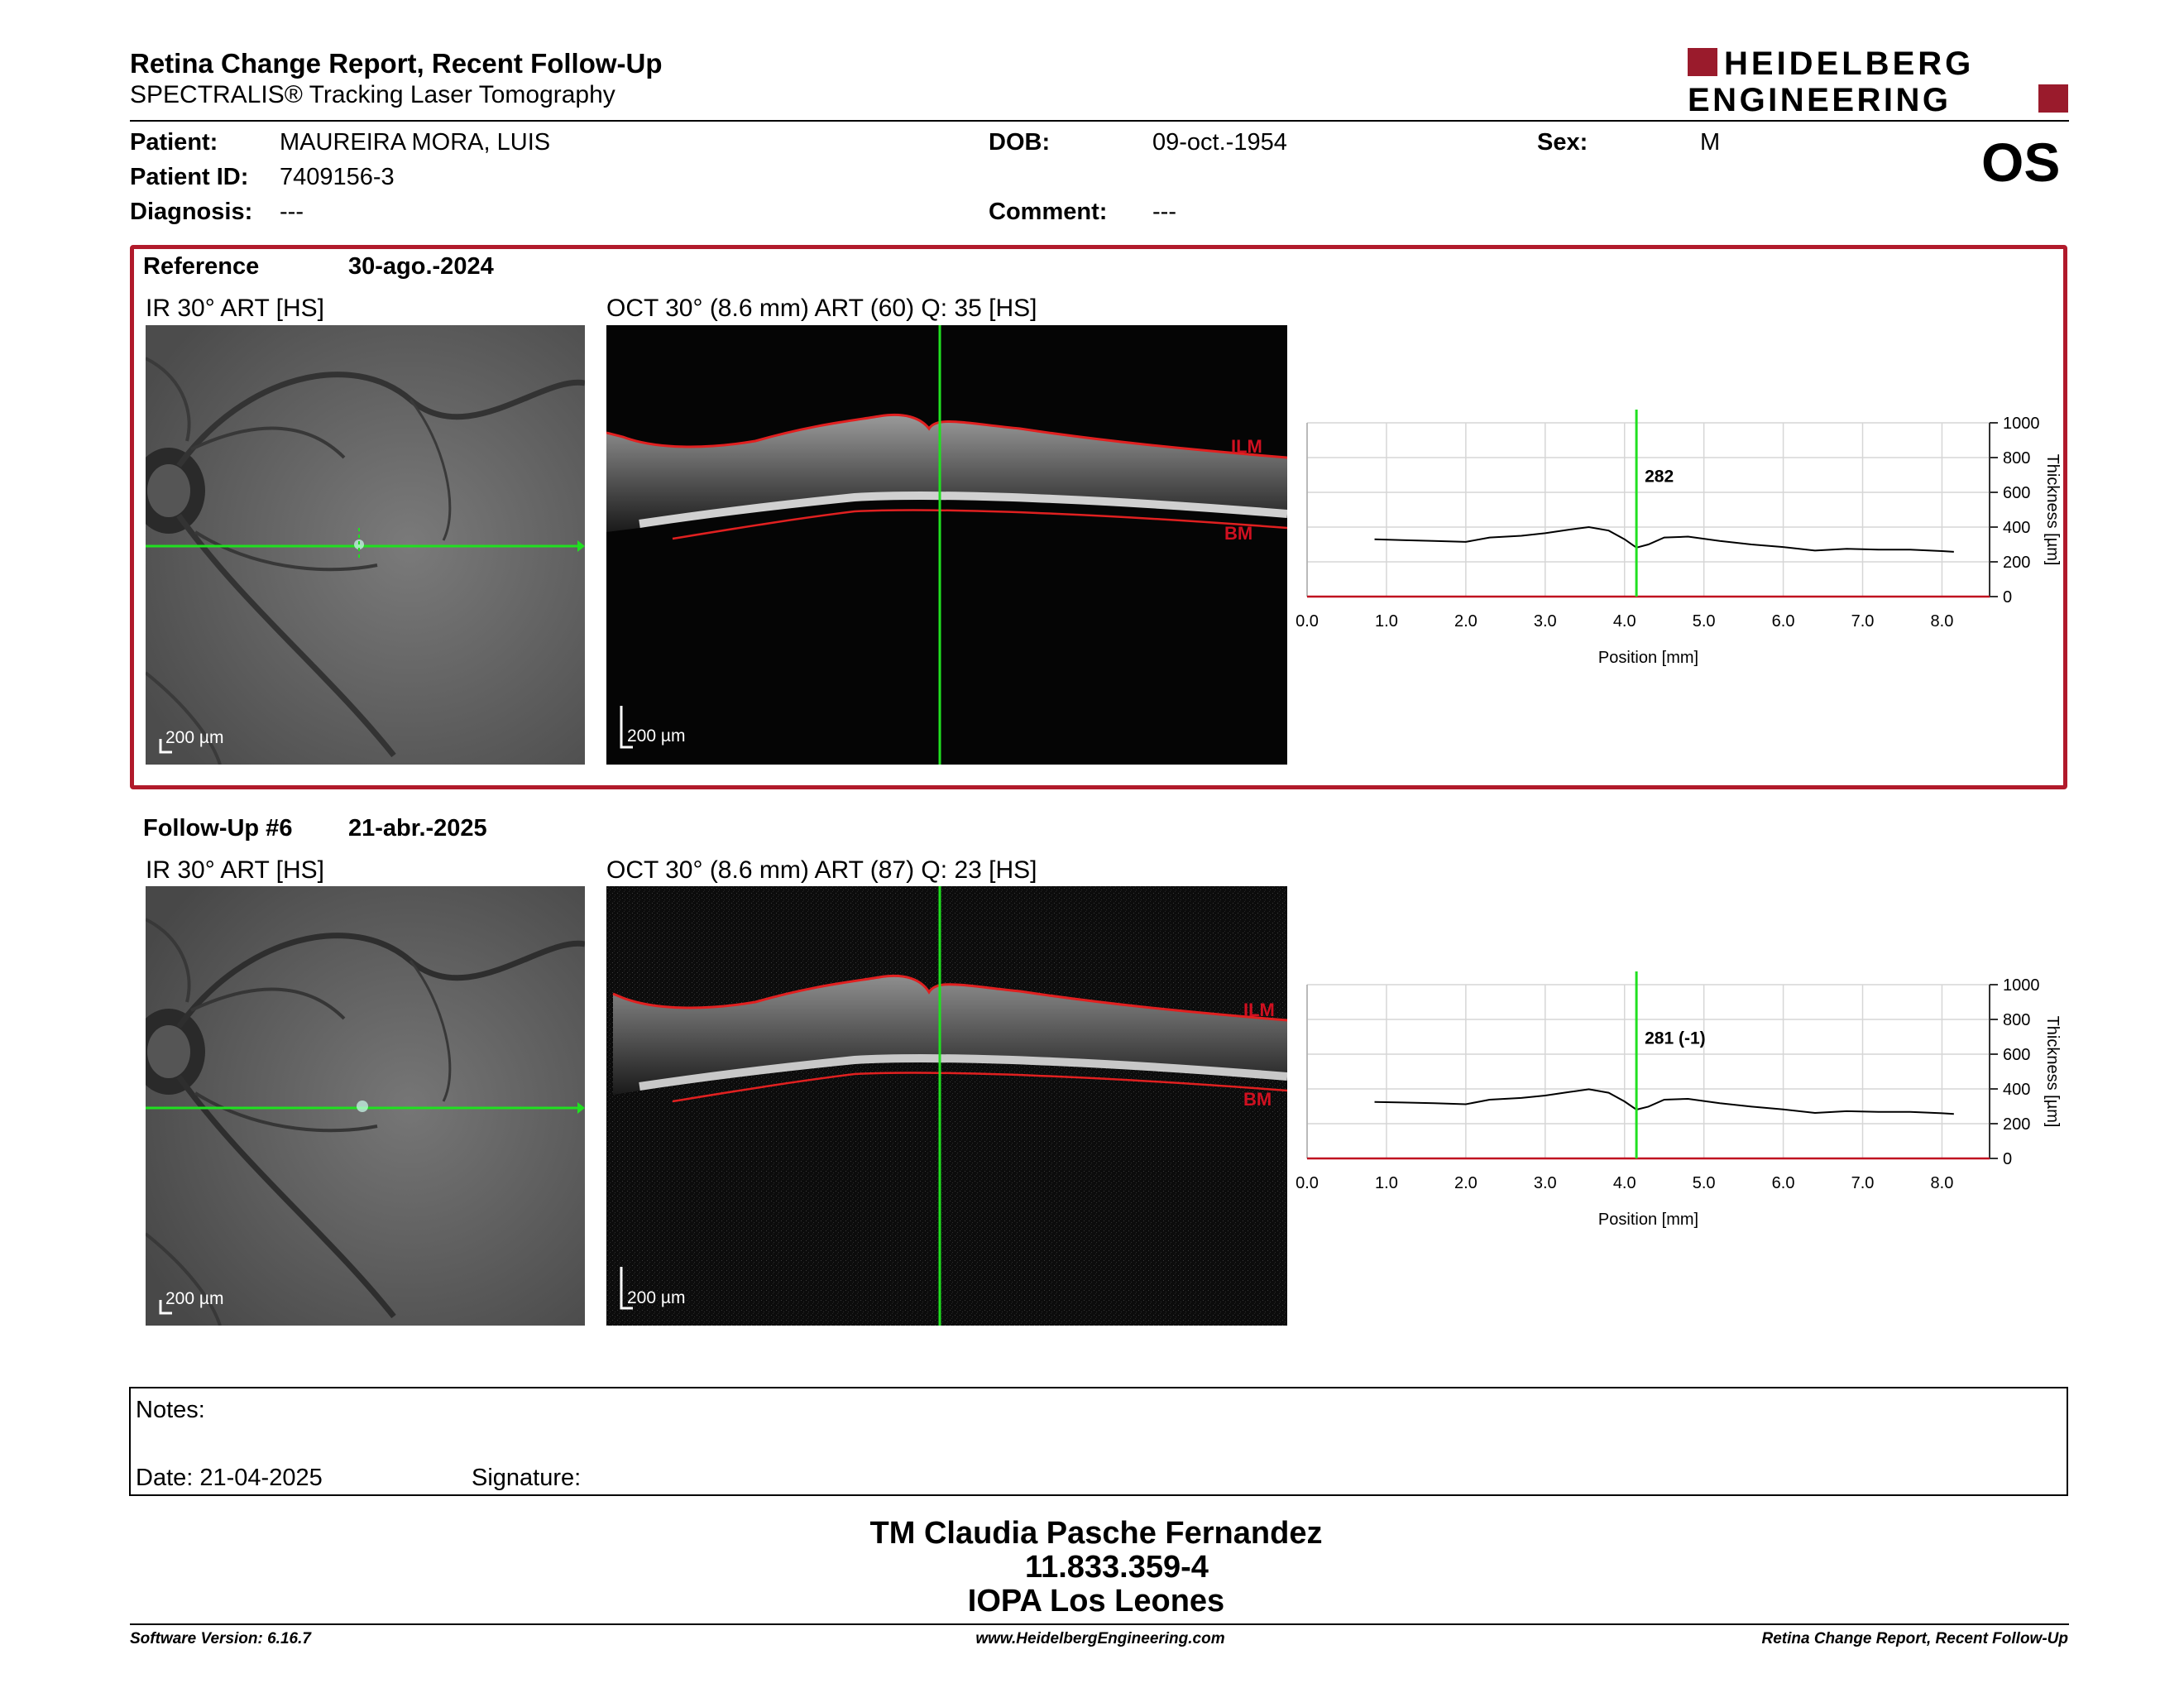  Describe the element at coordinates (946, 1106) in the screenshot. I see `followup-oct-bscan-image` at that location.